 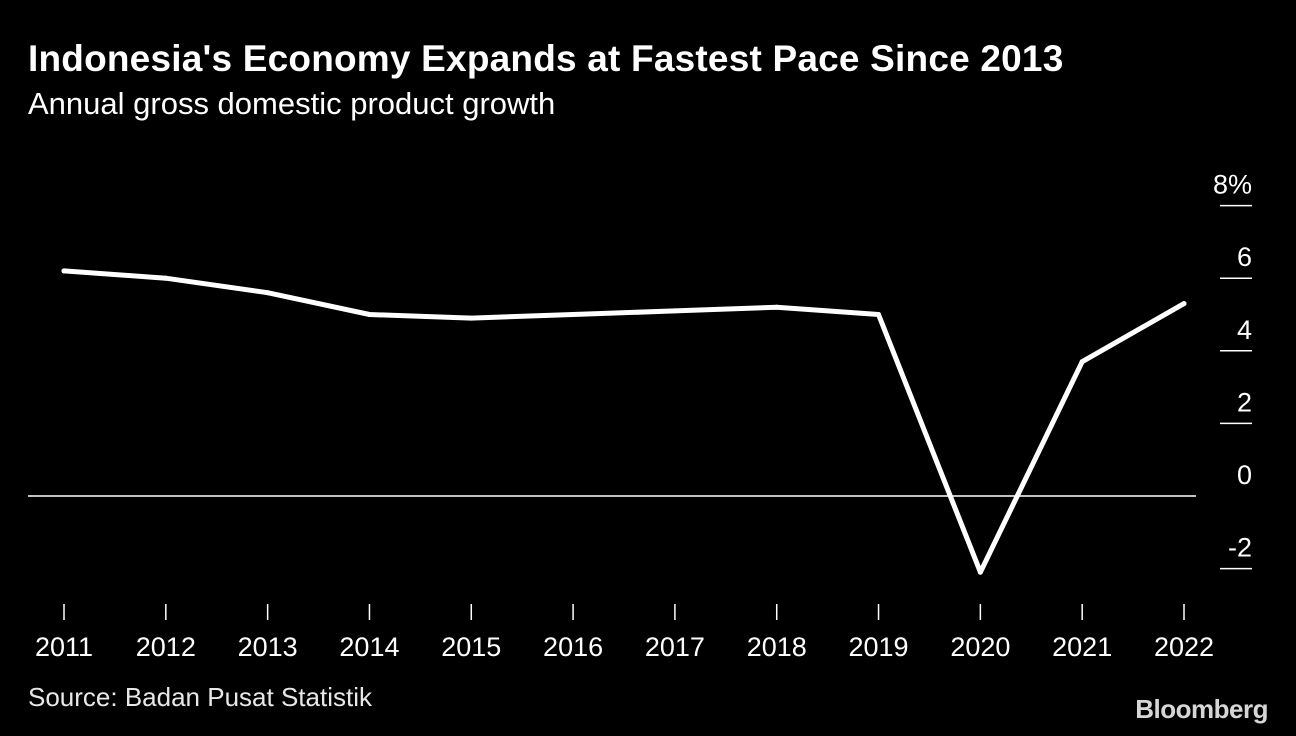 I want to click on x-tick-label: 2020, so click(x=980, y=647).